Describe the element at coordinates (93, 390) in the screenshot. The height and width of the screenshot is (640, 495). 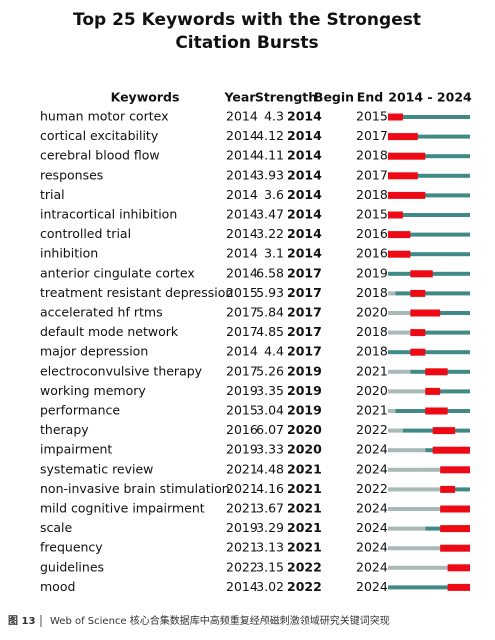
I see `keyword: working memory` at that location.